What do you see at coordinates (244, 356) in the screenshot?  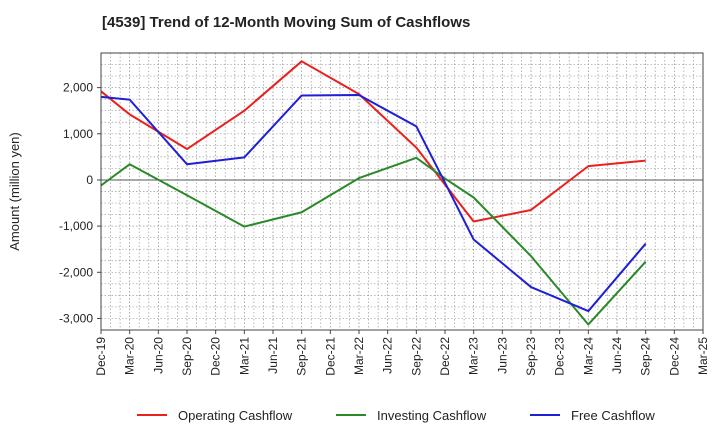 I see `x-tick-label: Mar-21` at bounding box center [244, 356].